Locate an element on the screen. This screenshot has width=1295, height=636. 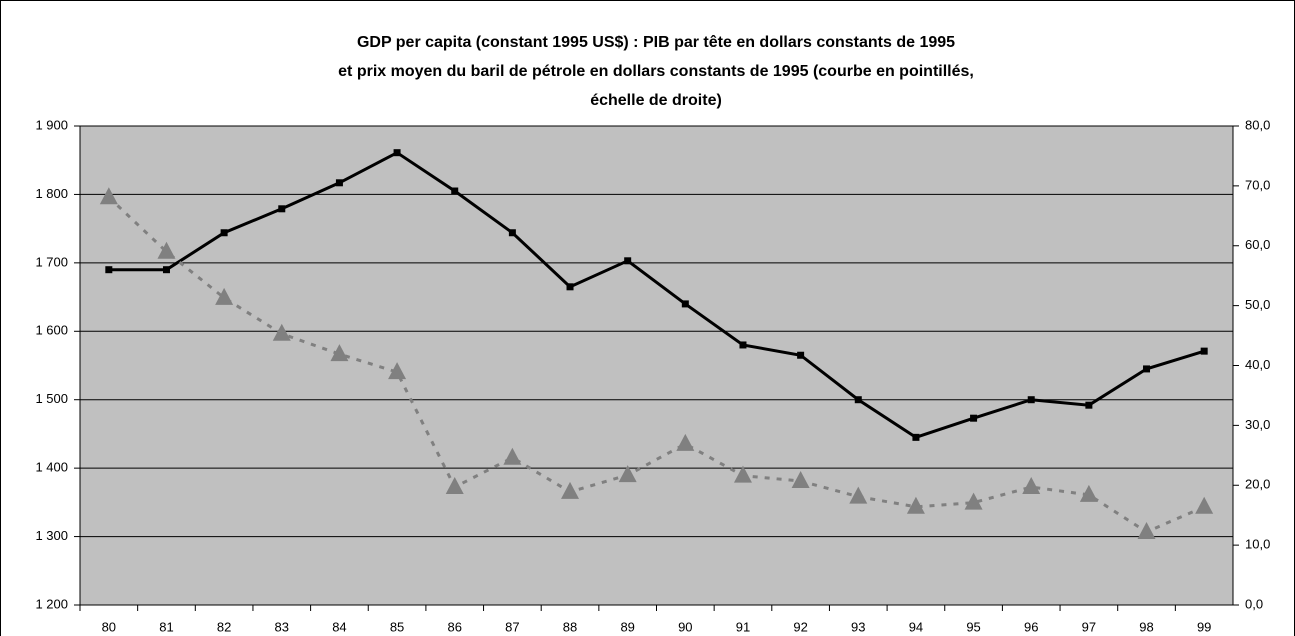
x-tick-label: 80 is located at coordinates (109, 626).